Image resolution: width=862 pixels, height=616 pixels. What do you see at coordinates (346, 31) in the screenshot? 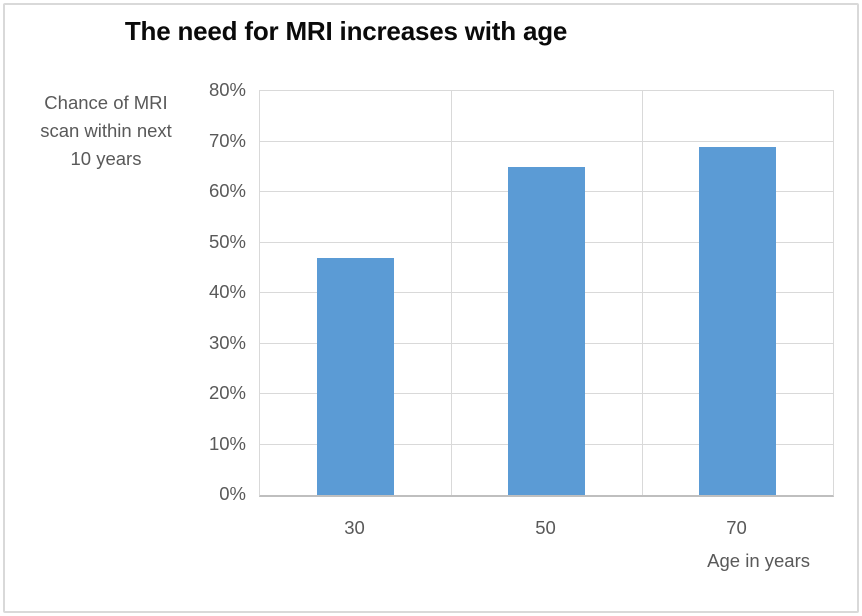
I see `chart-title: The need for MRI increases with age` at bounding box center [346, 31].